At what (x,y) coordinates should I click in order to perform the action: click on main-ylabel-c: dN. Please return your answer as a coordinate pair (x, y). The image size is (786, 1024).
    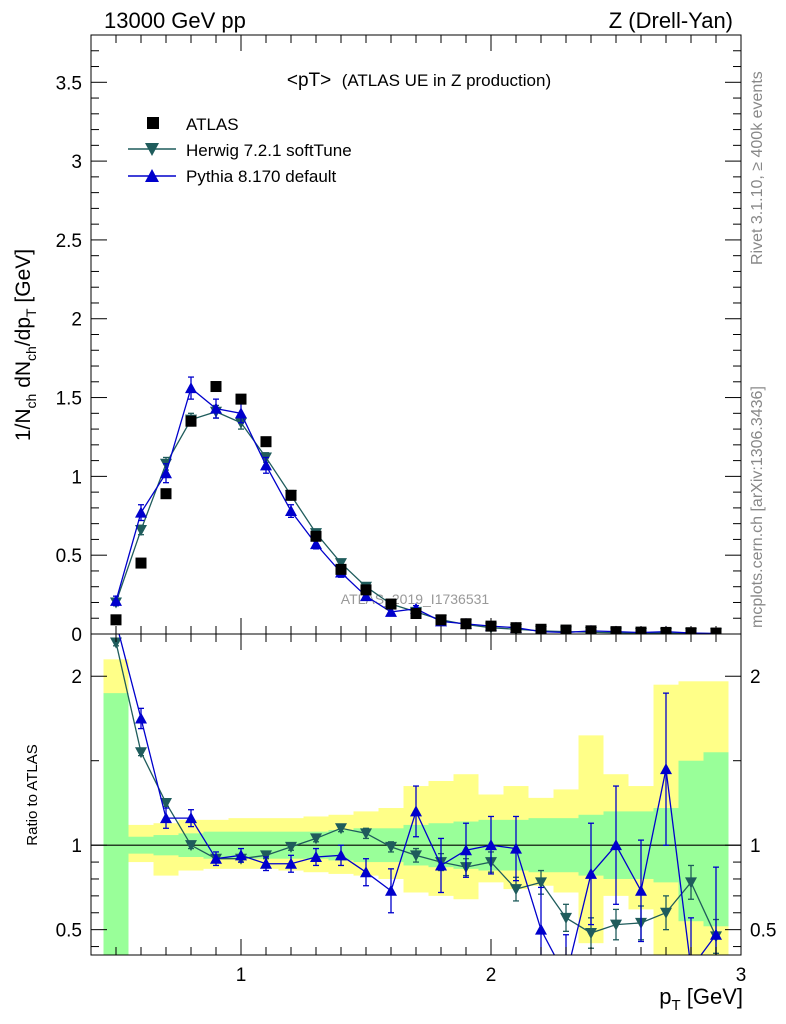
    Looking at the image, I should click on (23, 377).